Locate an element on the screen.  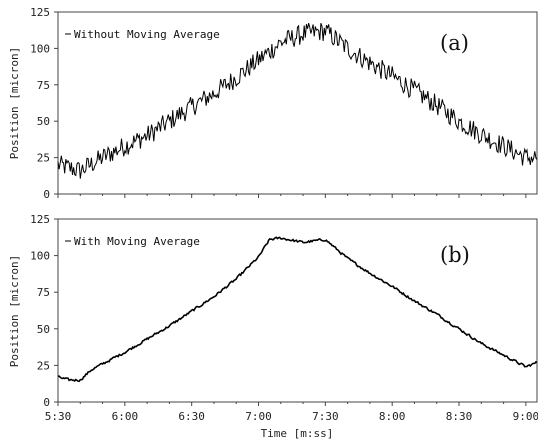
legend-label-b: With Moving Average is located at coordinates (137, 241).